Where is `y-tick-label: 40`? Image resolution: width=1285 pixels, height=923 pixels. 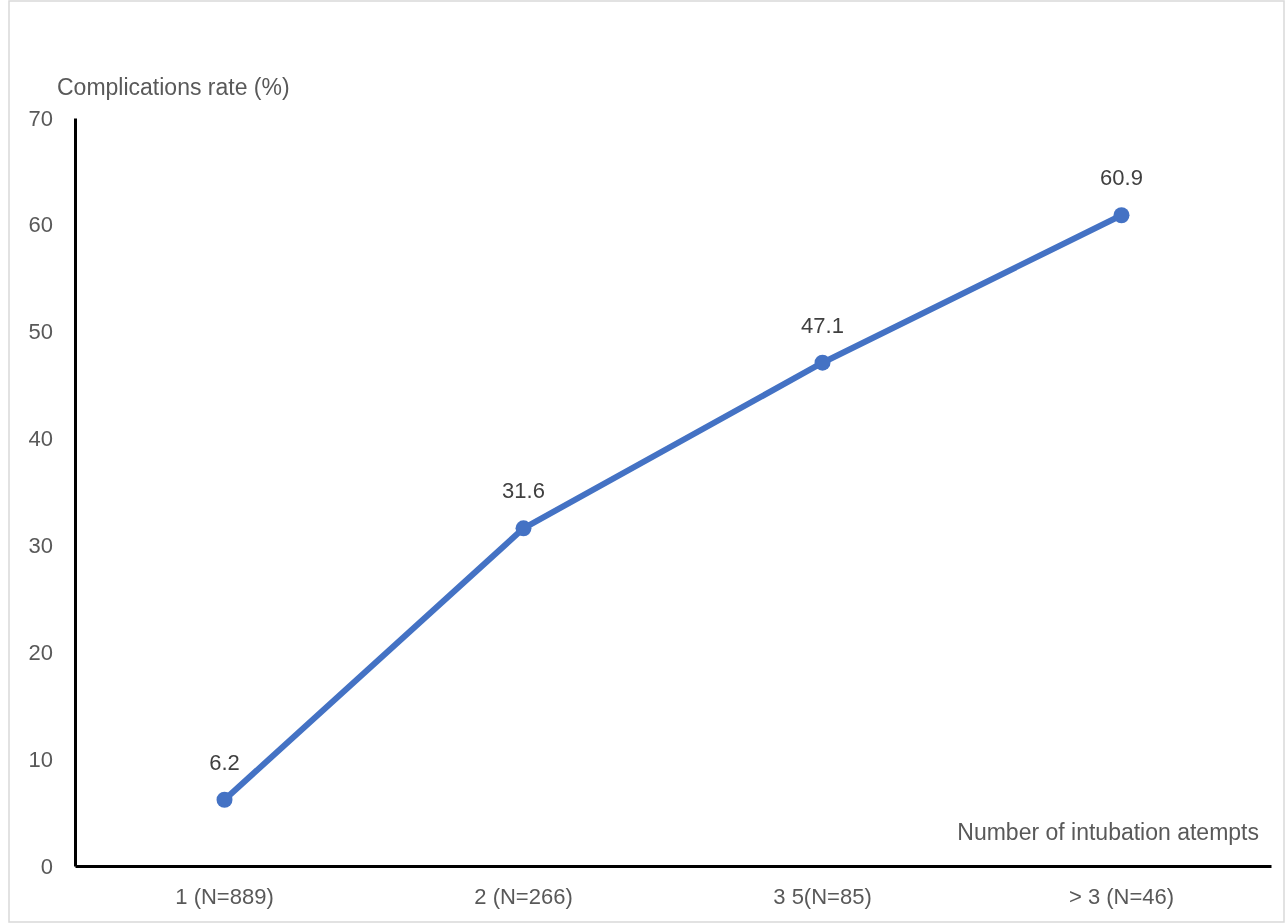
y-tick-label: 40 is located at coordinates (40, 439).